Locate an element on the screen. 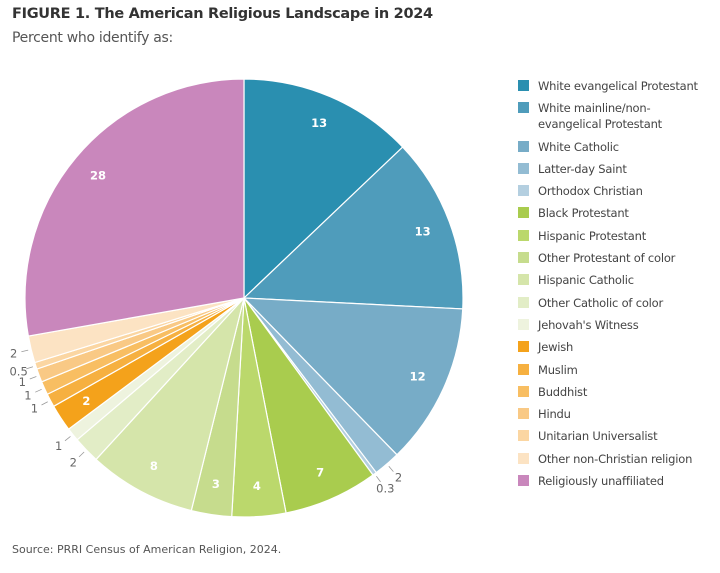 This screenshot has height=573, width=720. legend-item: Other Protestant of color is located at coordinates (618, 258).